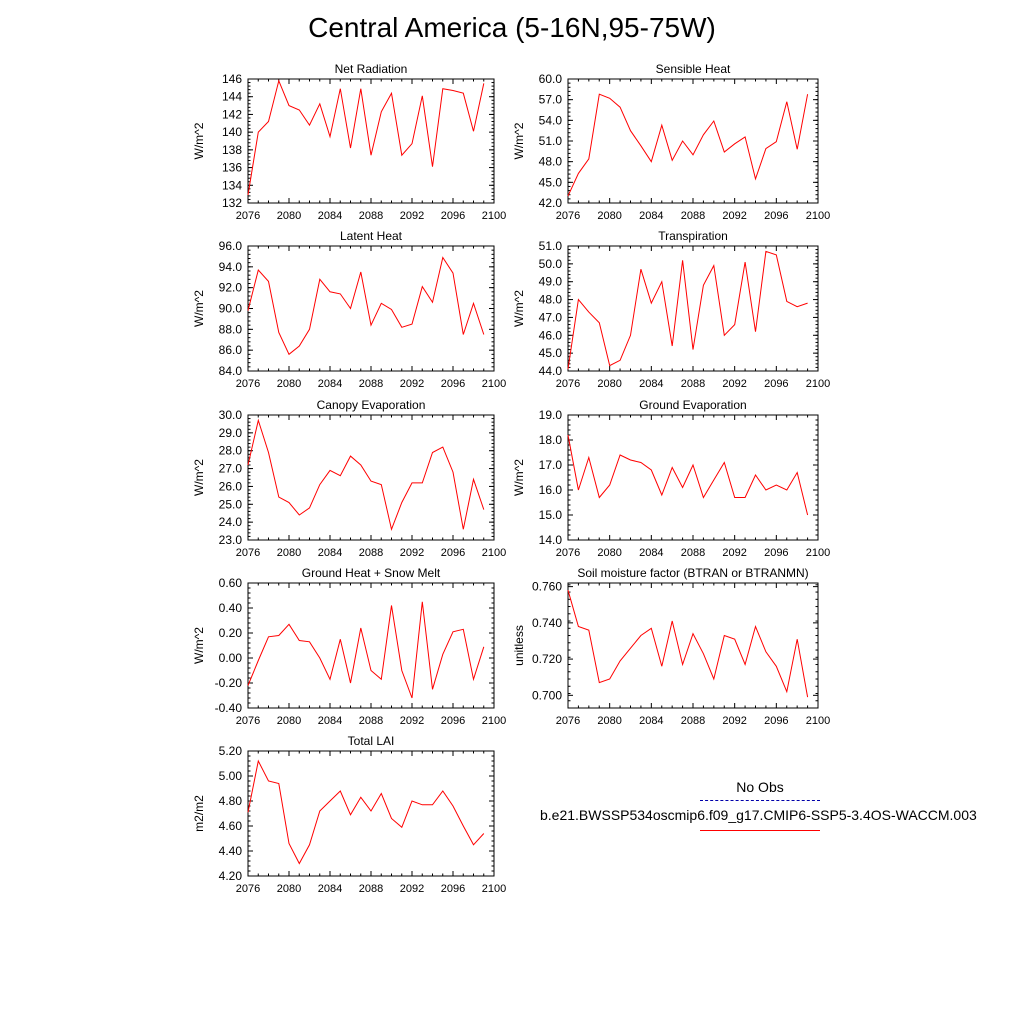 The height and width of the screenshot is (1024, 1024). Describe the element at coordinates (551, 371) in the screenshot. I see `y-tick-label: 44.0` at that location.